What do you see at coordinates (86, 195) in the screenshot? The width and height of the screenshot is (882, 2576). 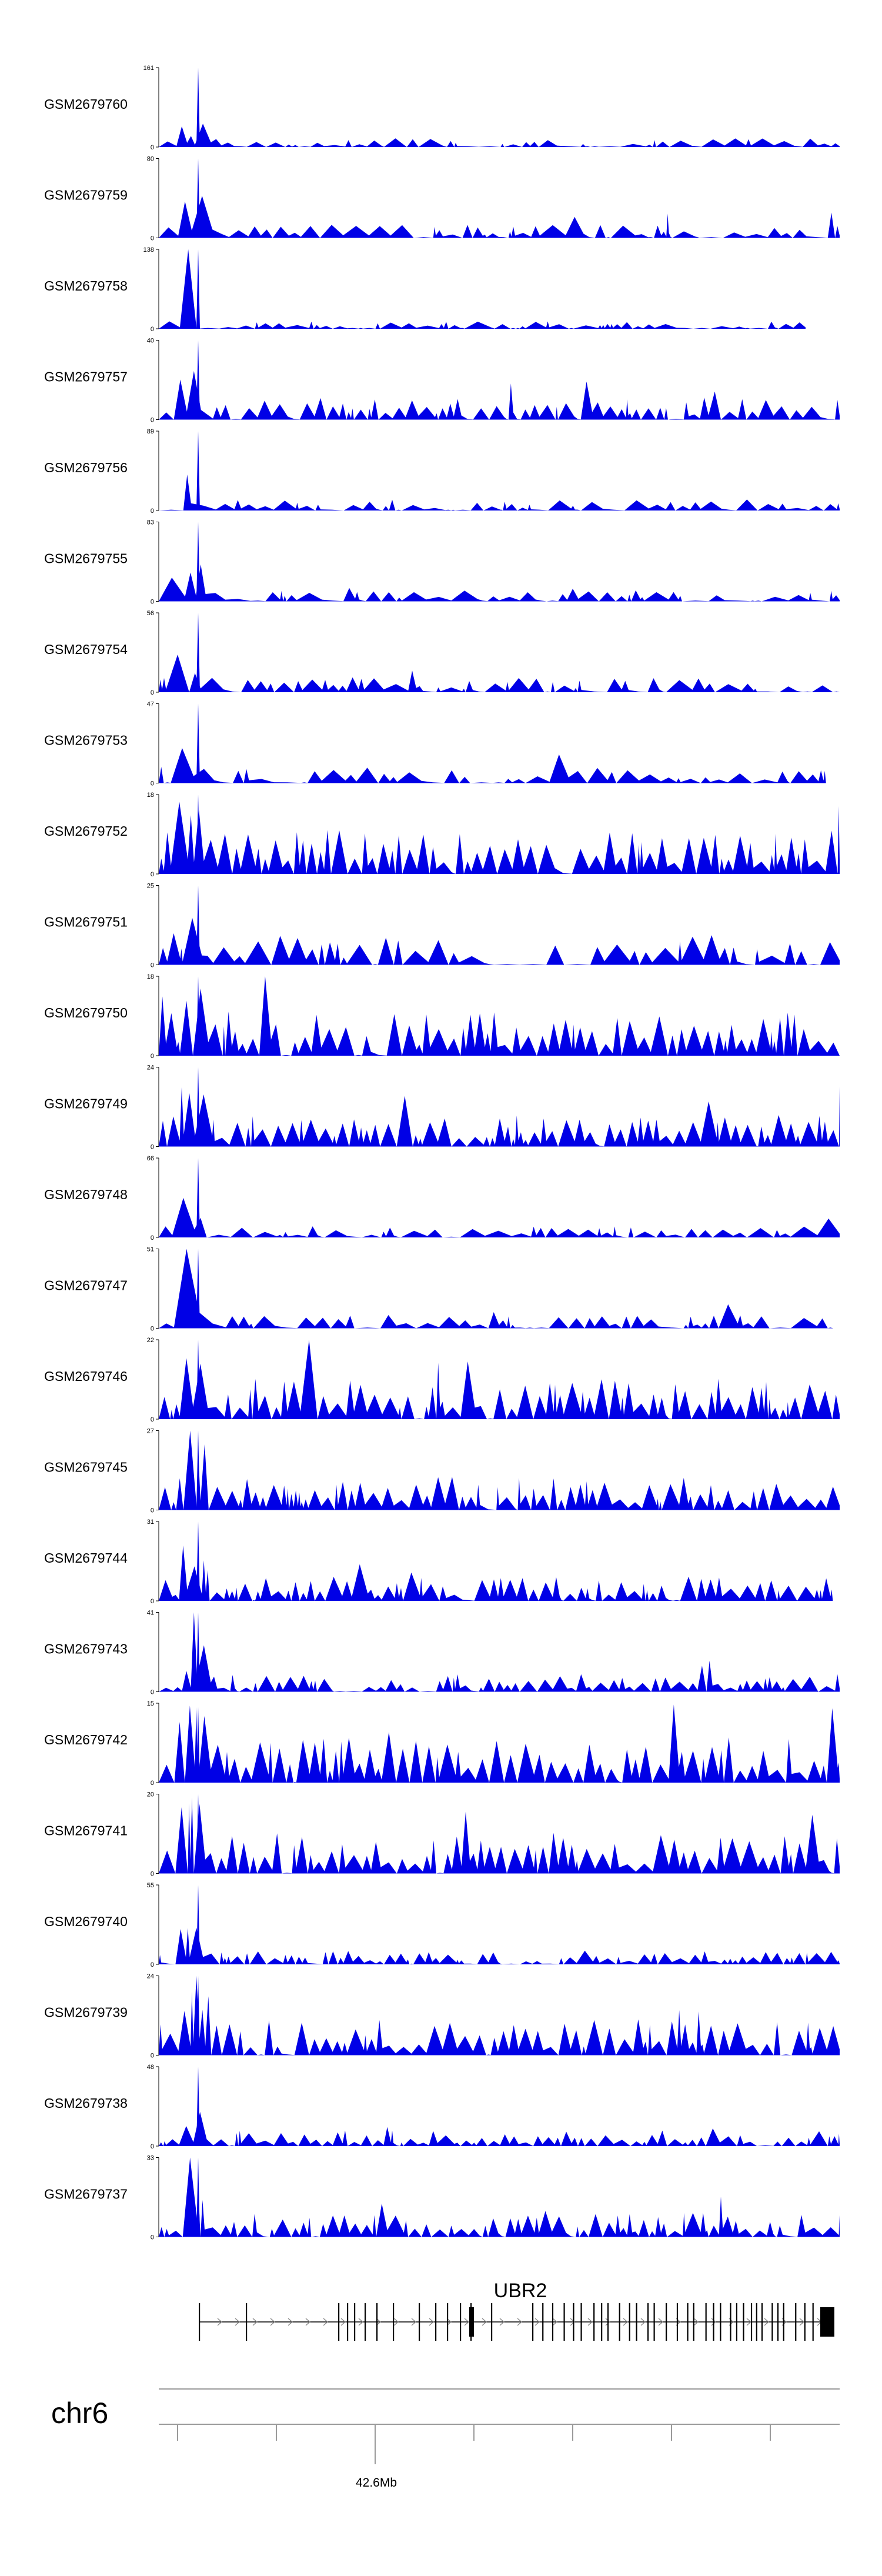 I see `track-label: GSM2679759` at bounding box center [86, 195].